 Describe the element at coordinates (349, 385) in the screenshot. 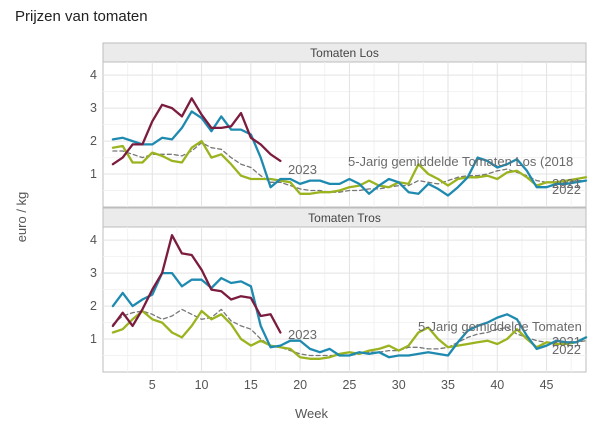

I see `x-tick-label: 25` at that location.